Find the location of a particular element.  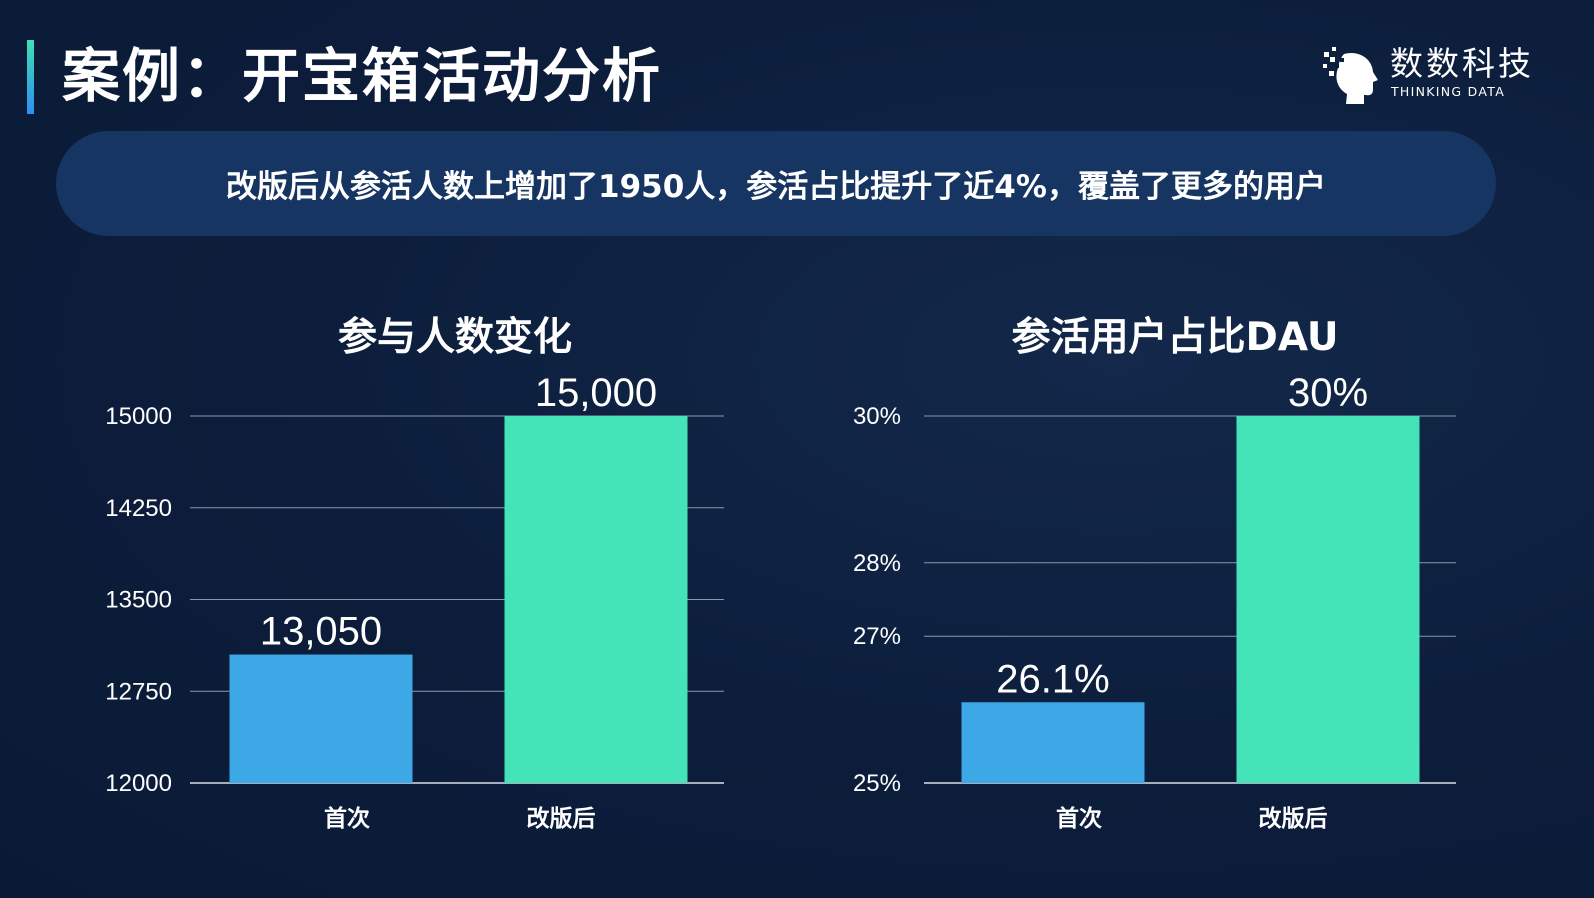

chart-1-category-label: 改版后 is located at coordinates (561, 818).